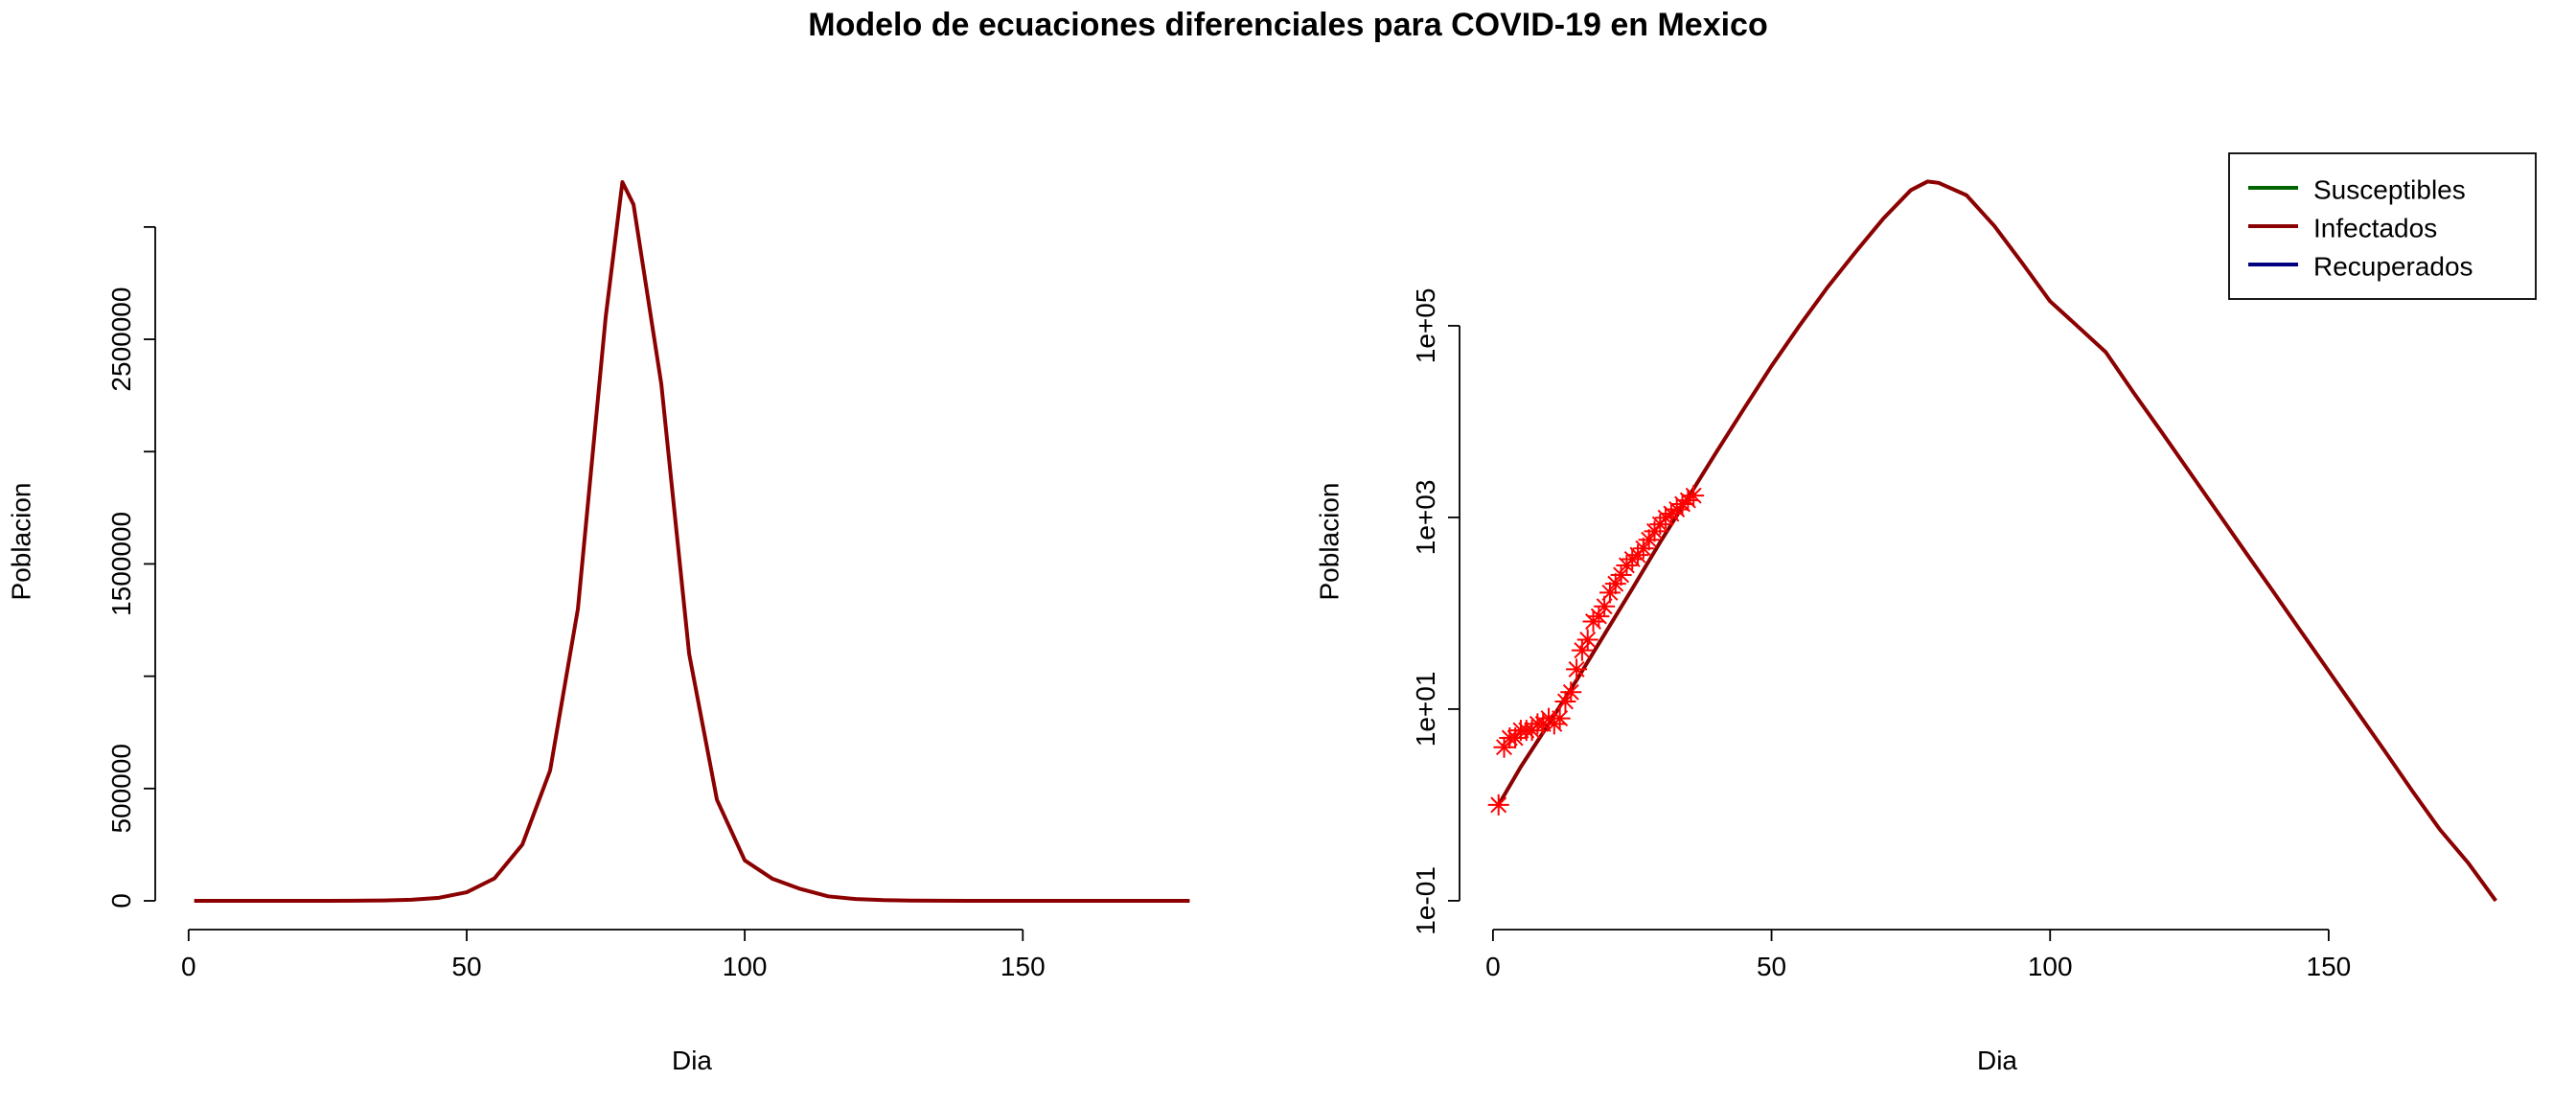 This screenshot has height=1104, width=2576. I want to click on legend-label: Susceptibles, so click(2389, 189).